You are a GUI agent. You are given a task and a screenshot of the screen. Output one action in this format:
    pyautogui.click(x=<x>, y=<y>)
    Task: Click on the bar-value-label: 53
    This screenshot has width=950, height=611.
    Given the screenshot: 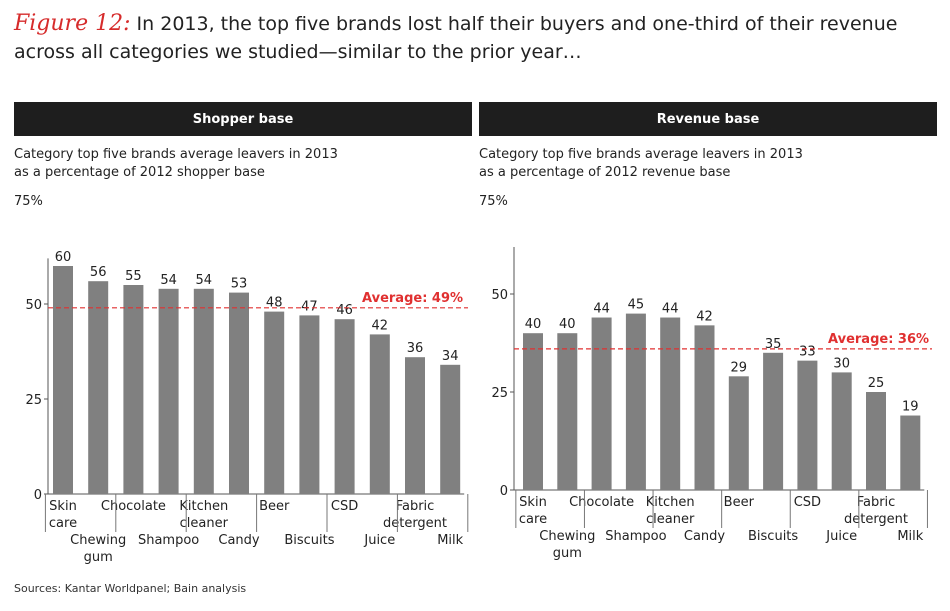 What is the action you would take?
    pyautogui.click(x=239, y=284)
    